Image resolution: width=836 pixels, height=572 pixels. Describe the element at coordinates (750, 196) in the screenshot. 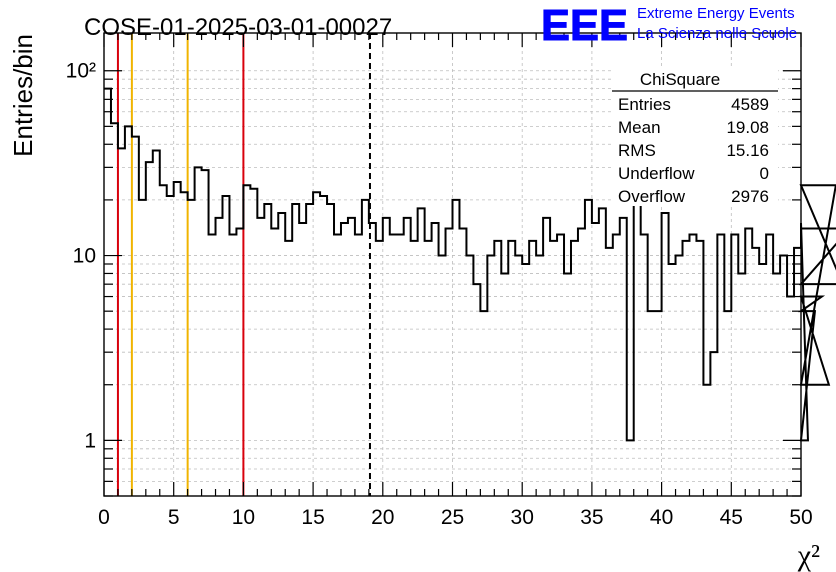

I see `stats-value-overflow: 2976` at that location.